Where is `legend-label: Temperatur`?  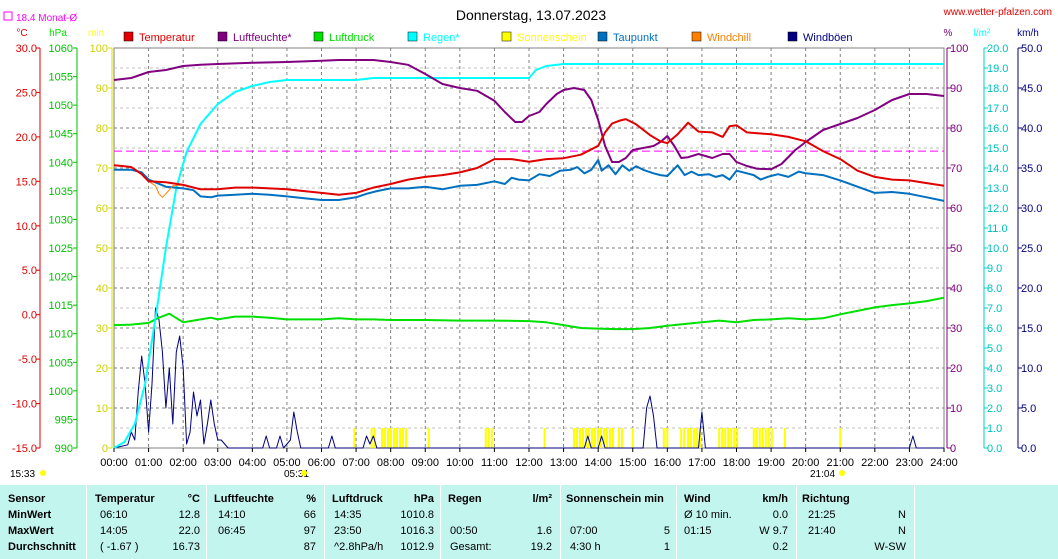
legend-label: Temperatur is located at coordinates (167, 38).